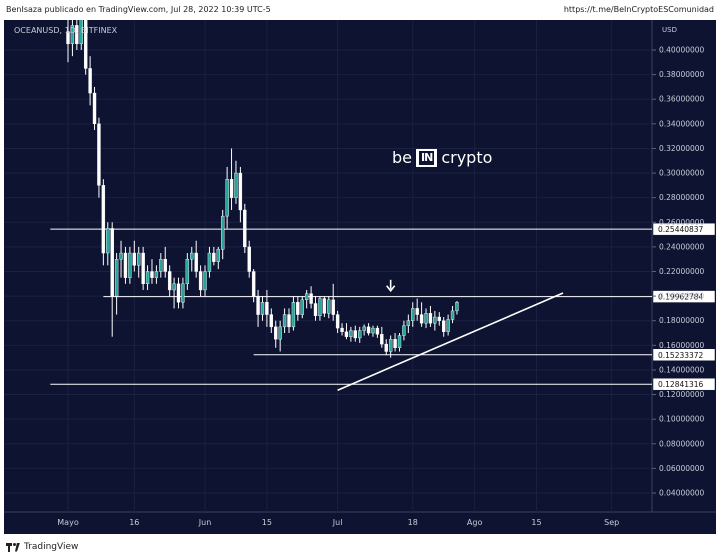 The width and height of the screenshot is (720, 560). What do you see at coordinates (681, 355) in the screenshot?
I see `level-label: 0.15233372` at bounding box center [681, 355].